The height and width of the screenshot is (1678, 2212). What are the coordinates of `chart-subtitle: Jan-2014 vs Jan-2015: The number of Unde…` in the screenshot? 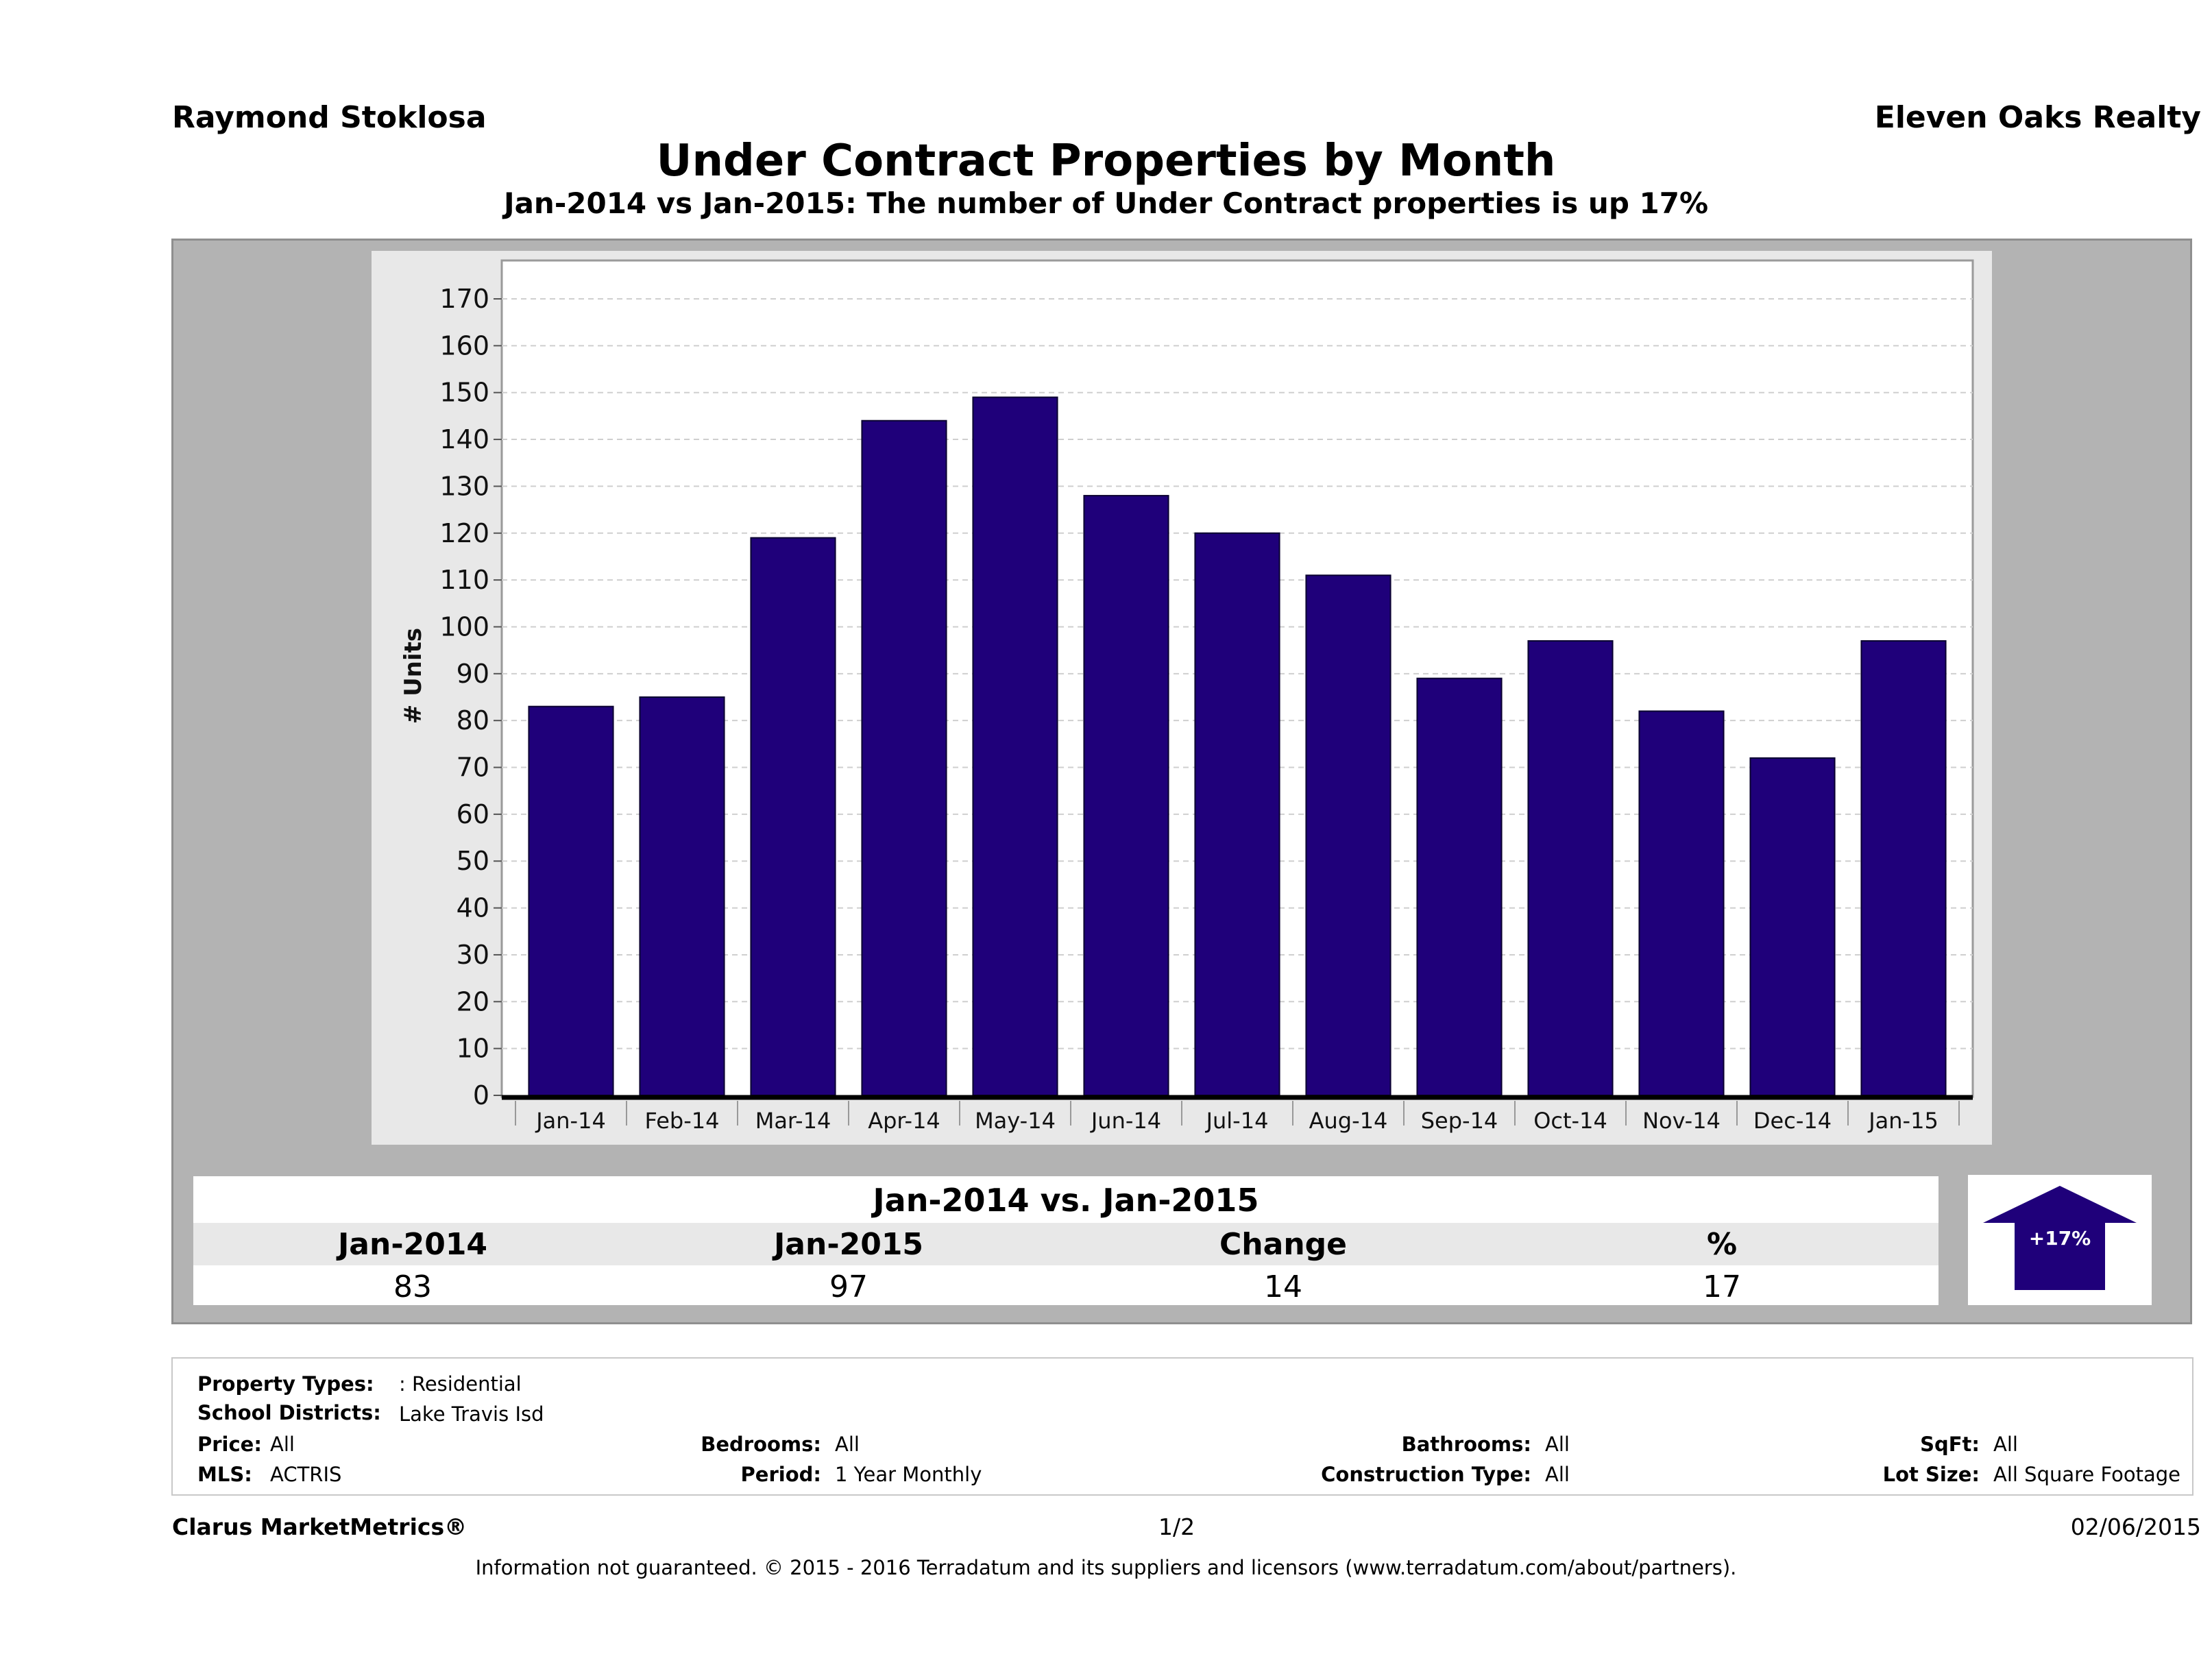 It's located at (1106, 203).